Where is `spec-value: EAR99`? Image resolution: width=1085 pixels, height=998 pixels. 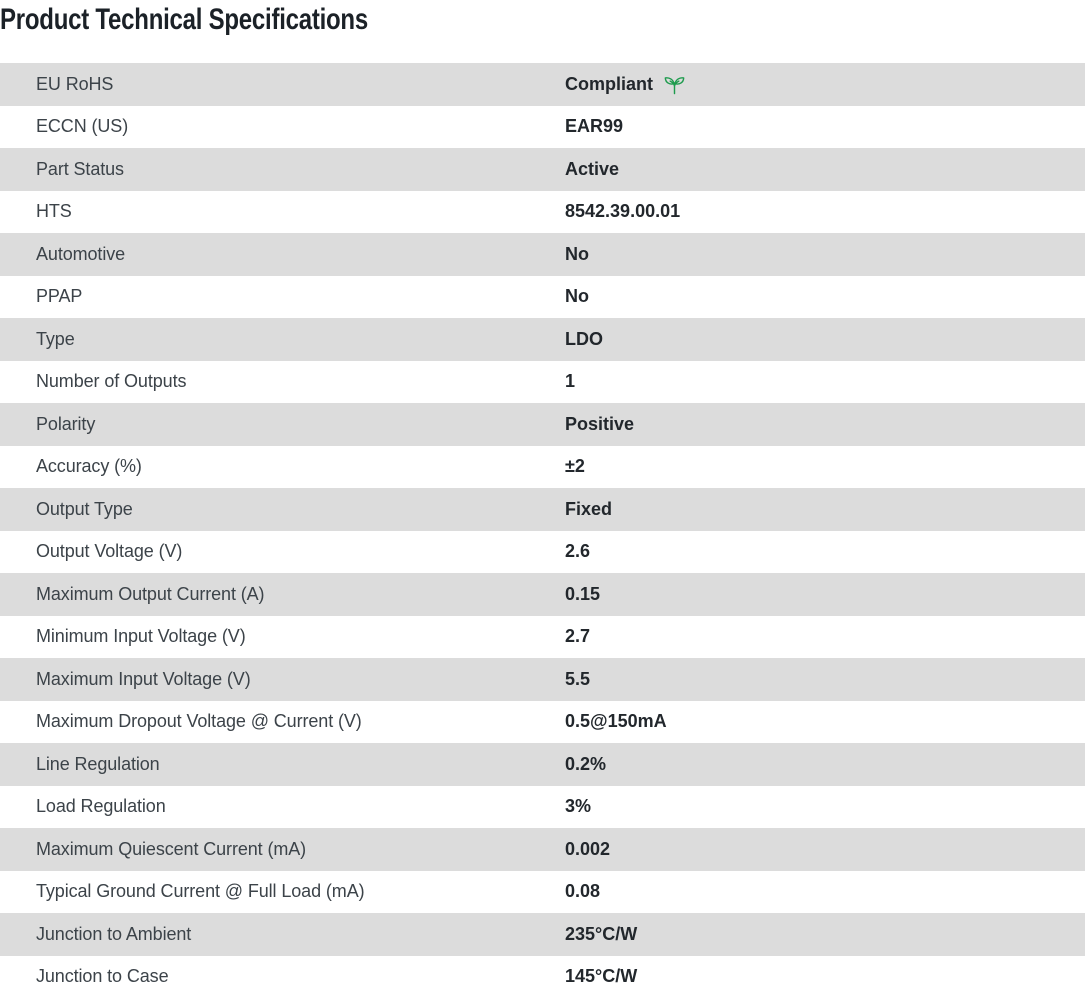 spec-value: EAR99 is located at coordinates (825, 126).